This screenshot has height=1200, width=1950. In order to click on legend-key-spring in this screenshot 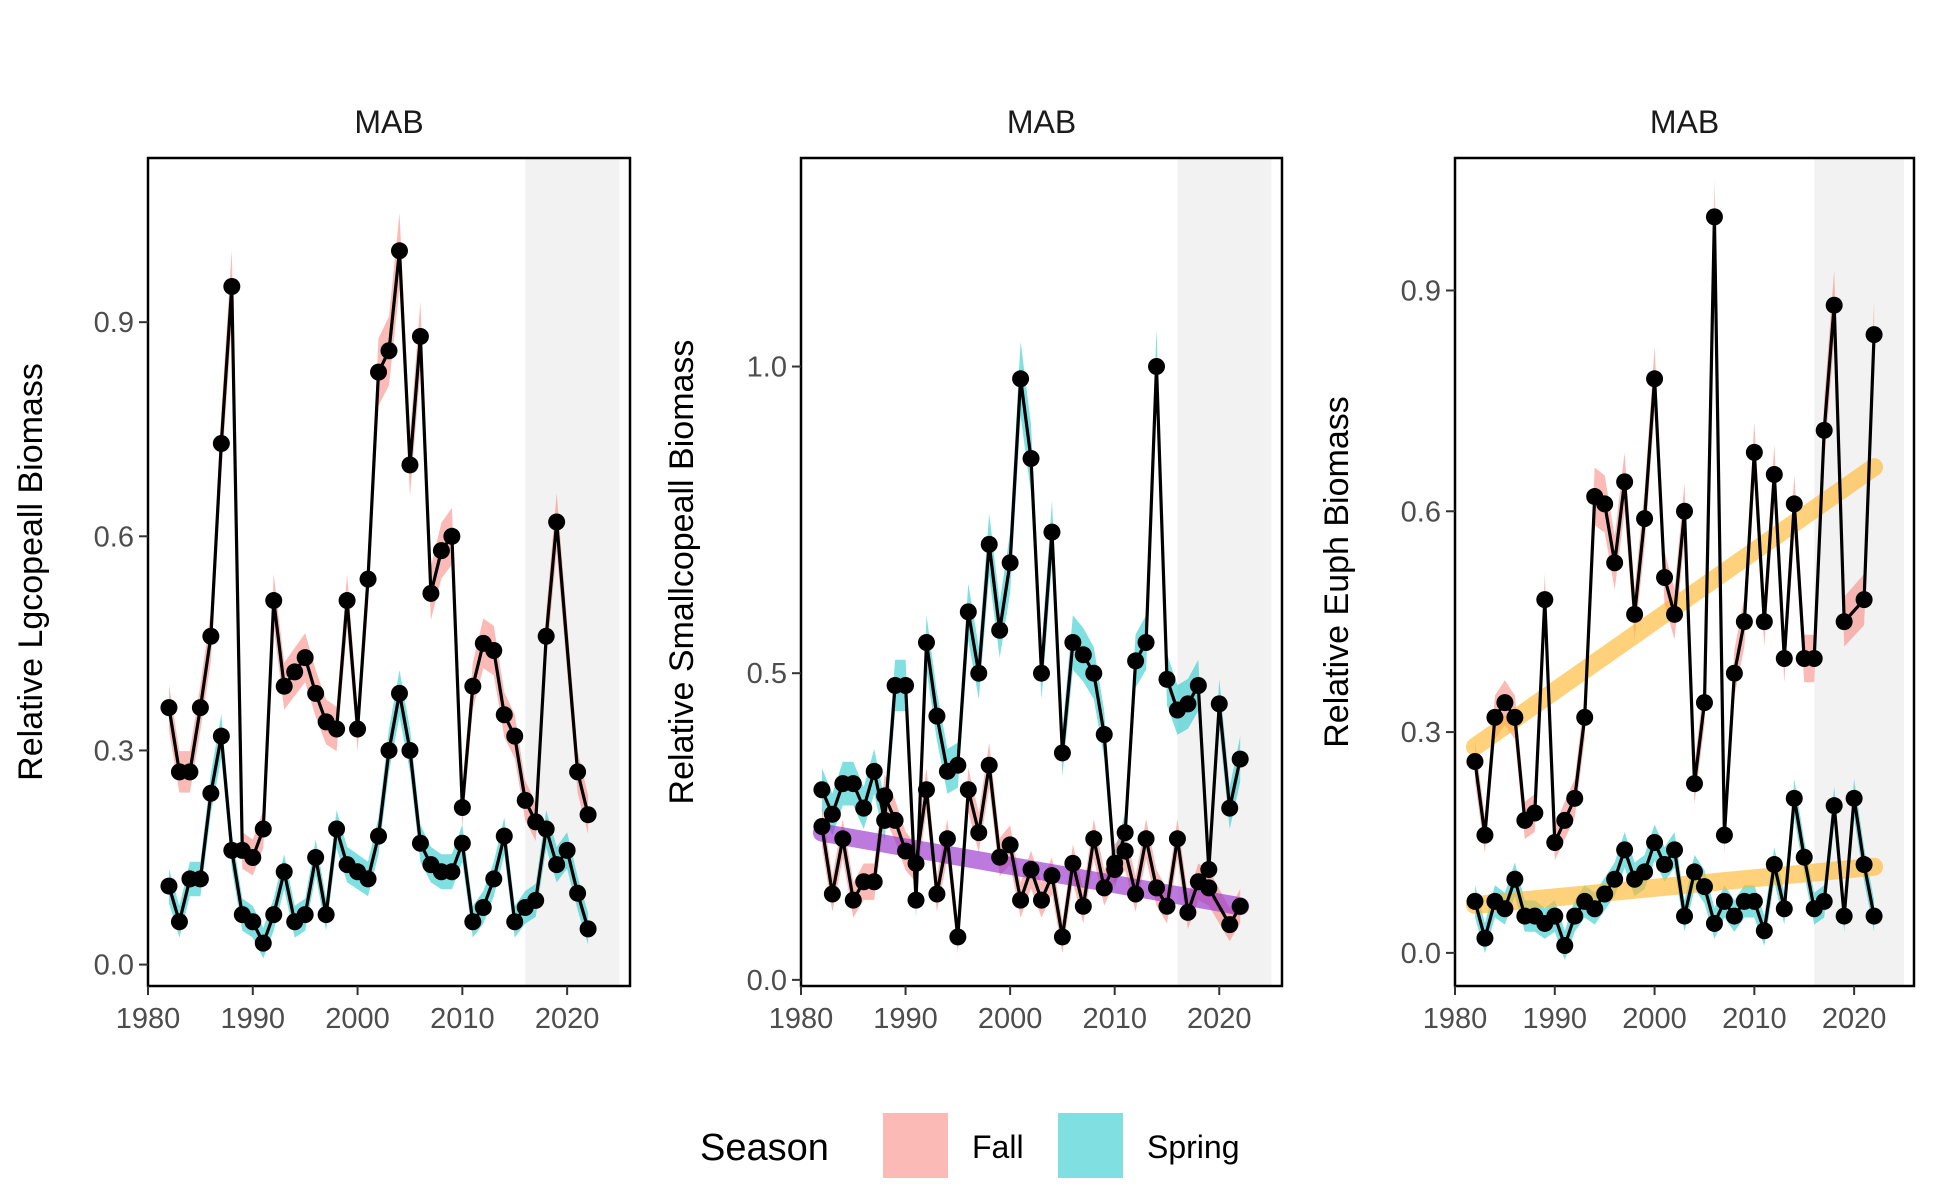, I will do `click(1090, 1145)`.